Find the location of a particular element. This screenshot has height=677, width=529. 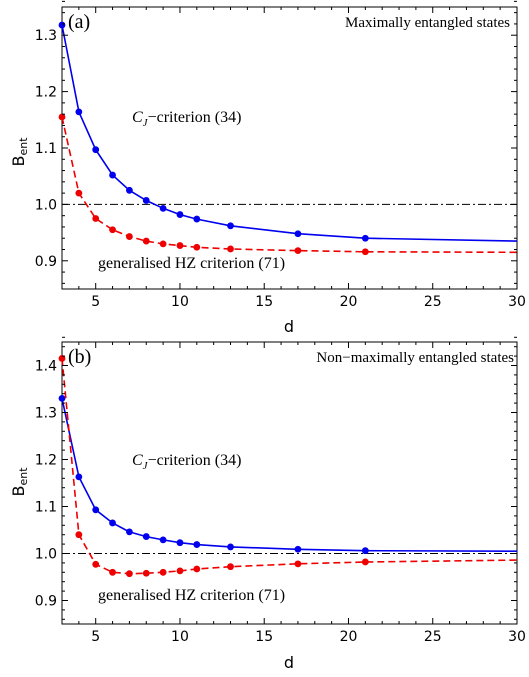

y-tick-label: 0.9 is located at coordinates (46, 602).